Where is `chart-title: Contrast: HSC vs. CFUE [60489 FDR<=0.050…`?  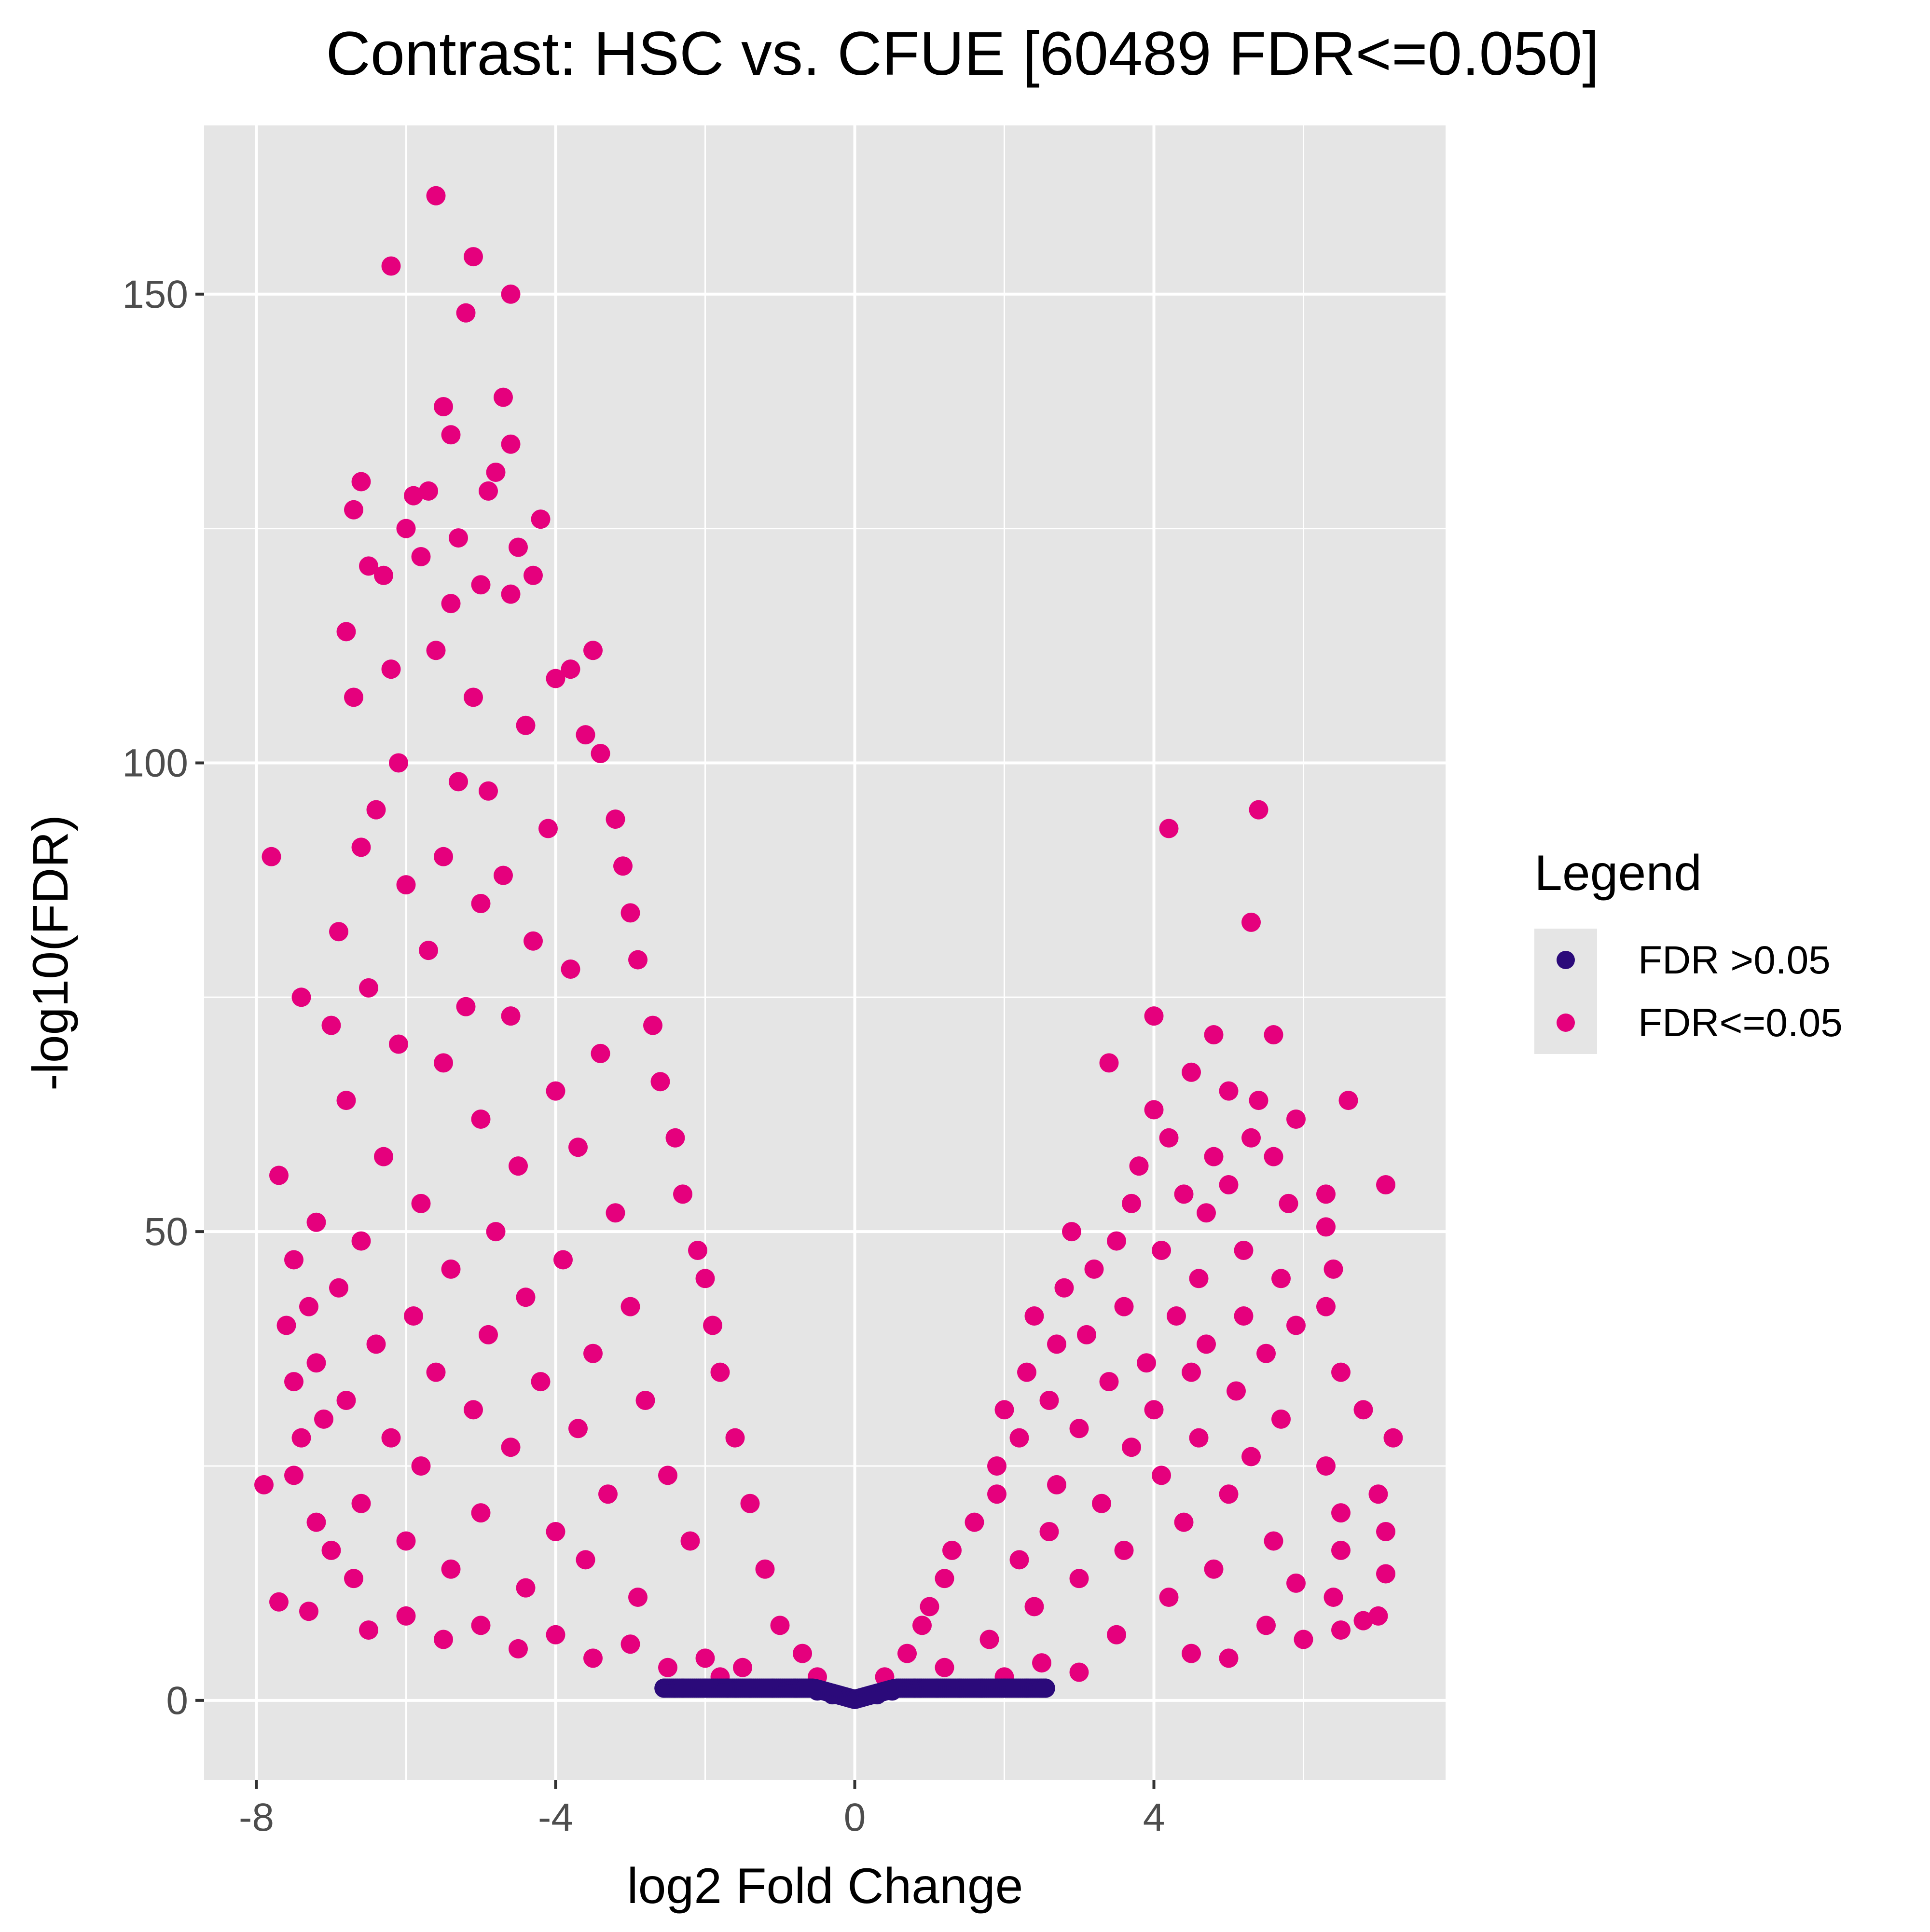
chart-title: Contrast: HSC vs. CFUE [60489 FDR<=0.050… is located at coordinates (962, 53).